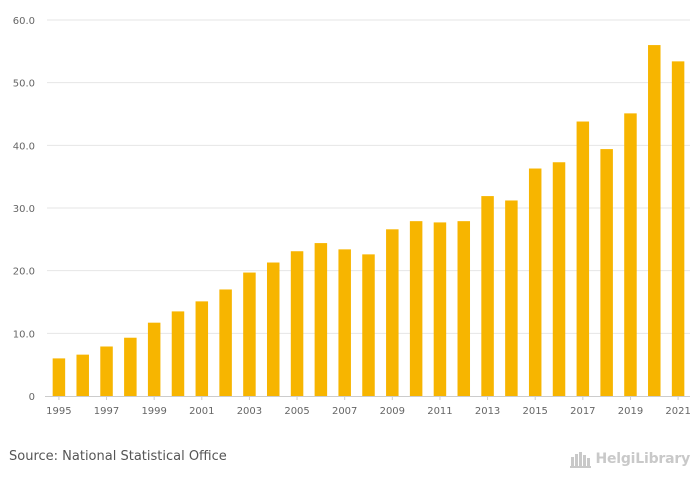 The height and width of the screenshot is (483, 700). Describe the element at coordinates (154, 359) in the screenshot. I see `bar-1999` at that location.